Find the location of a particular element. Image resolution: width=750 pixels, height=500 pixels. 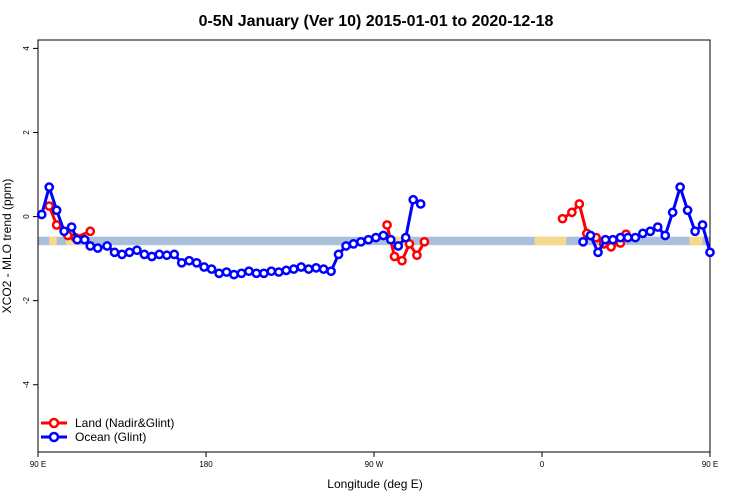

y-tick-label: 4 is located at coordinates (26, 48).